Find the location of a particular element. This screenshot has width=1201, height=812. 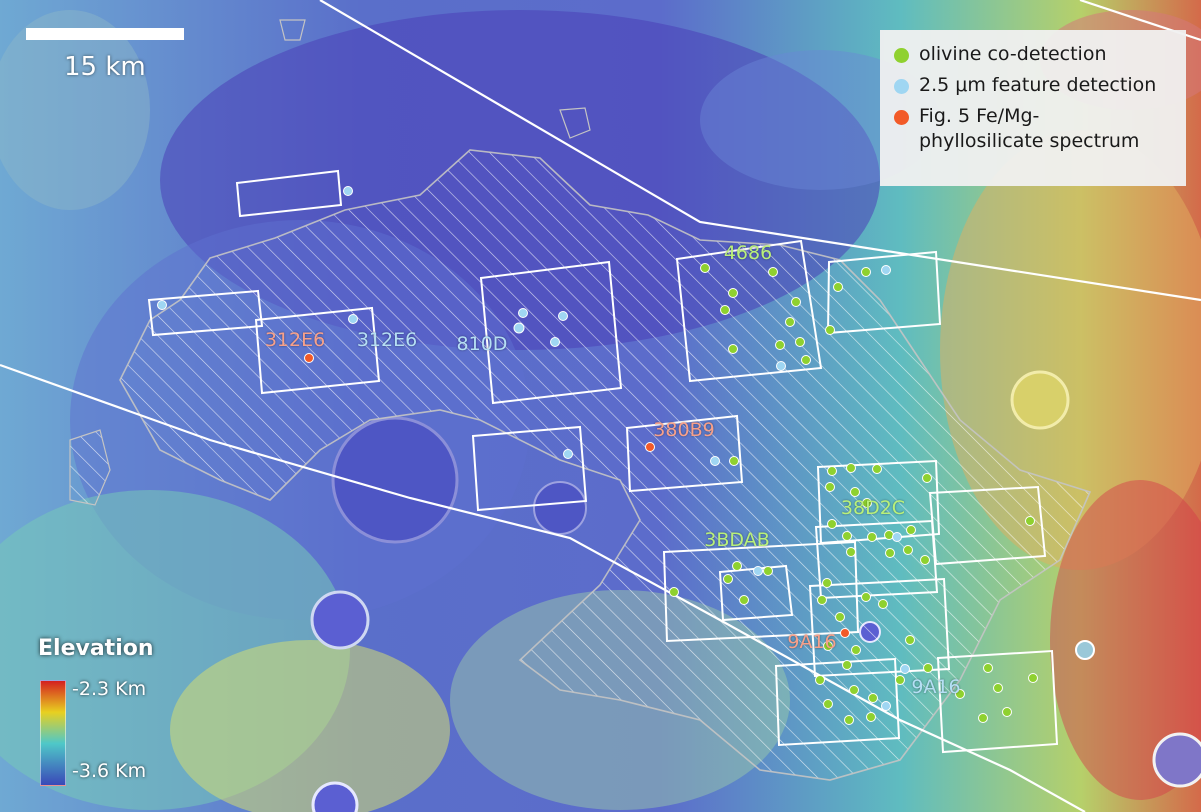

legend-item-2-5um: 2.5 μm feature detection is located at coordinates (1035, 85).